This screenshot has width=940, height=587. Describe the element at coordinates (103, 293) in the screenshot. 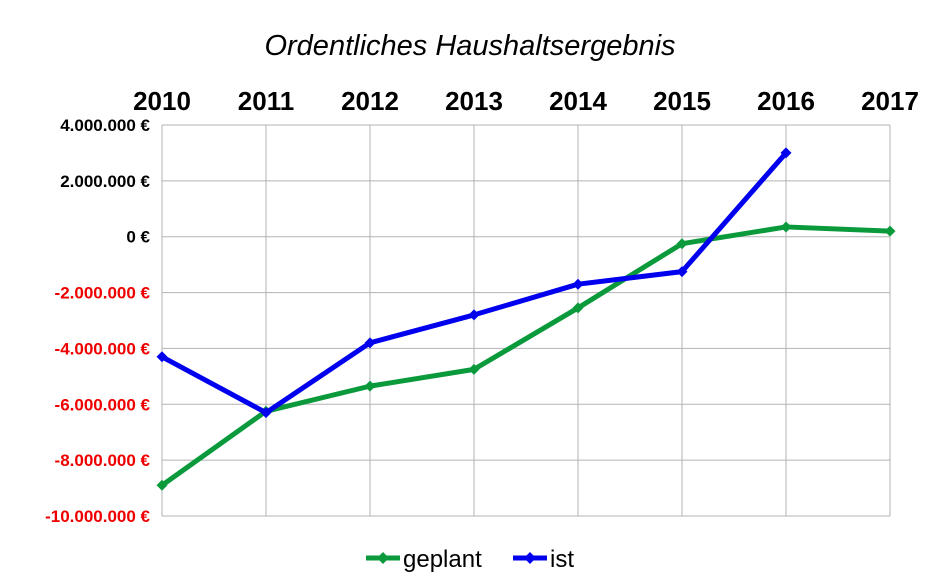

I see `y-tick-label: -2.000.000 €` at that location.